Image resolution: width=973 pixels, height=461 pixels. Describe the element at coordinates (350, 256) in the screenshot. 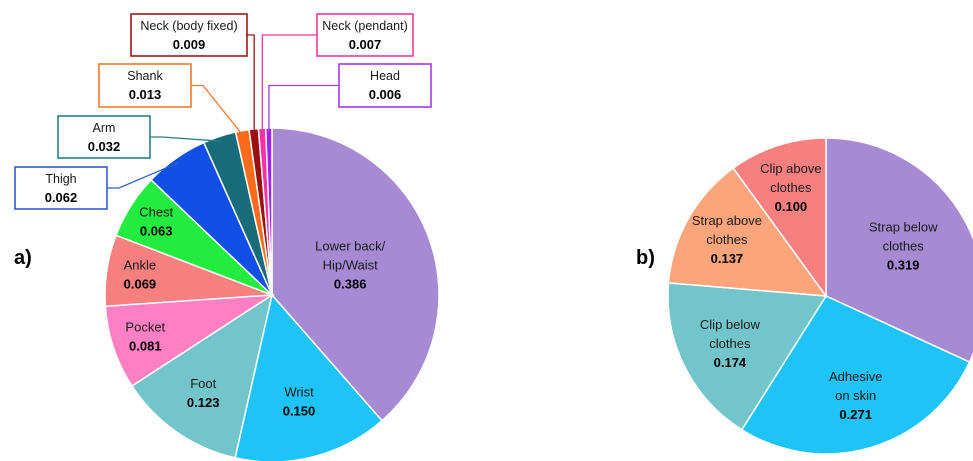

I see `slice-label-lower-back-hip-waist: Lower back/Hip/Waist` at that location.